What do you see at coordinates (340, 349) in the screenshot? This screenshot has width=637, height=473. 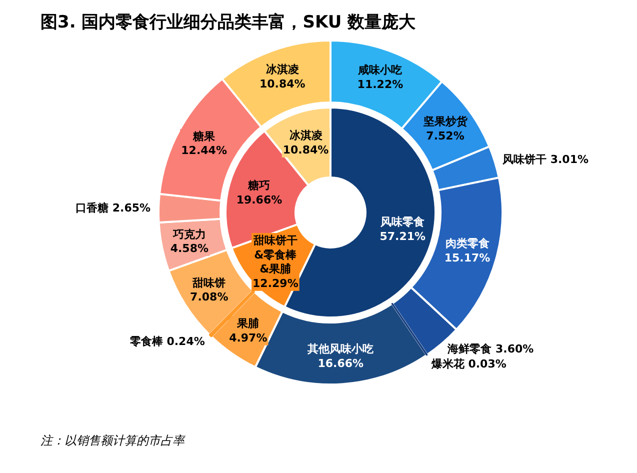 I see `slice-label: 其他风味小吃` at bounding box center [340, 349].